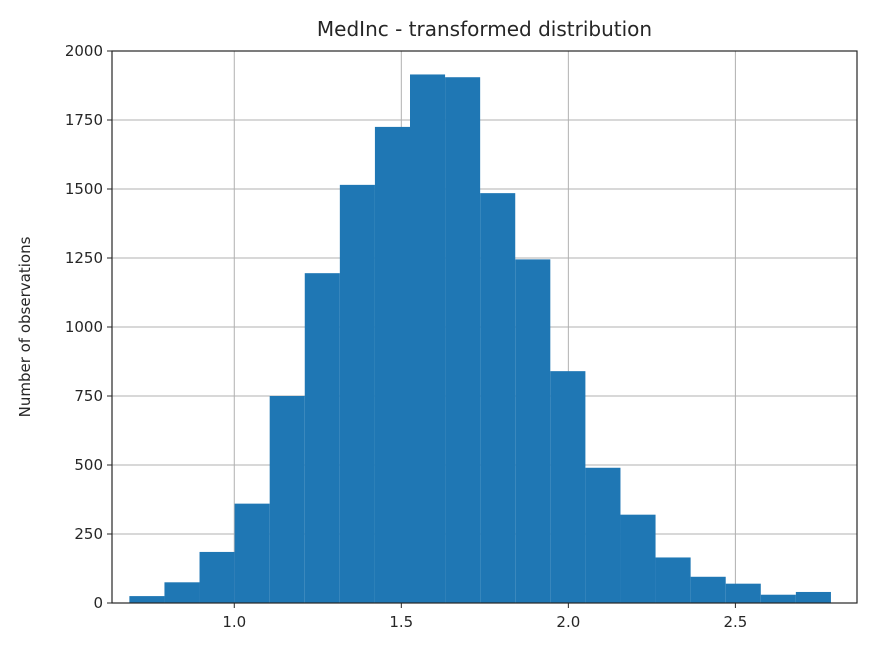  What do you see at coordinates (88, 465) in the screenshot?
I see `y-tick-label: 500` at bounding box center [88, 465].